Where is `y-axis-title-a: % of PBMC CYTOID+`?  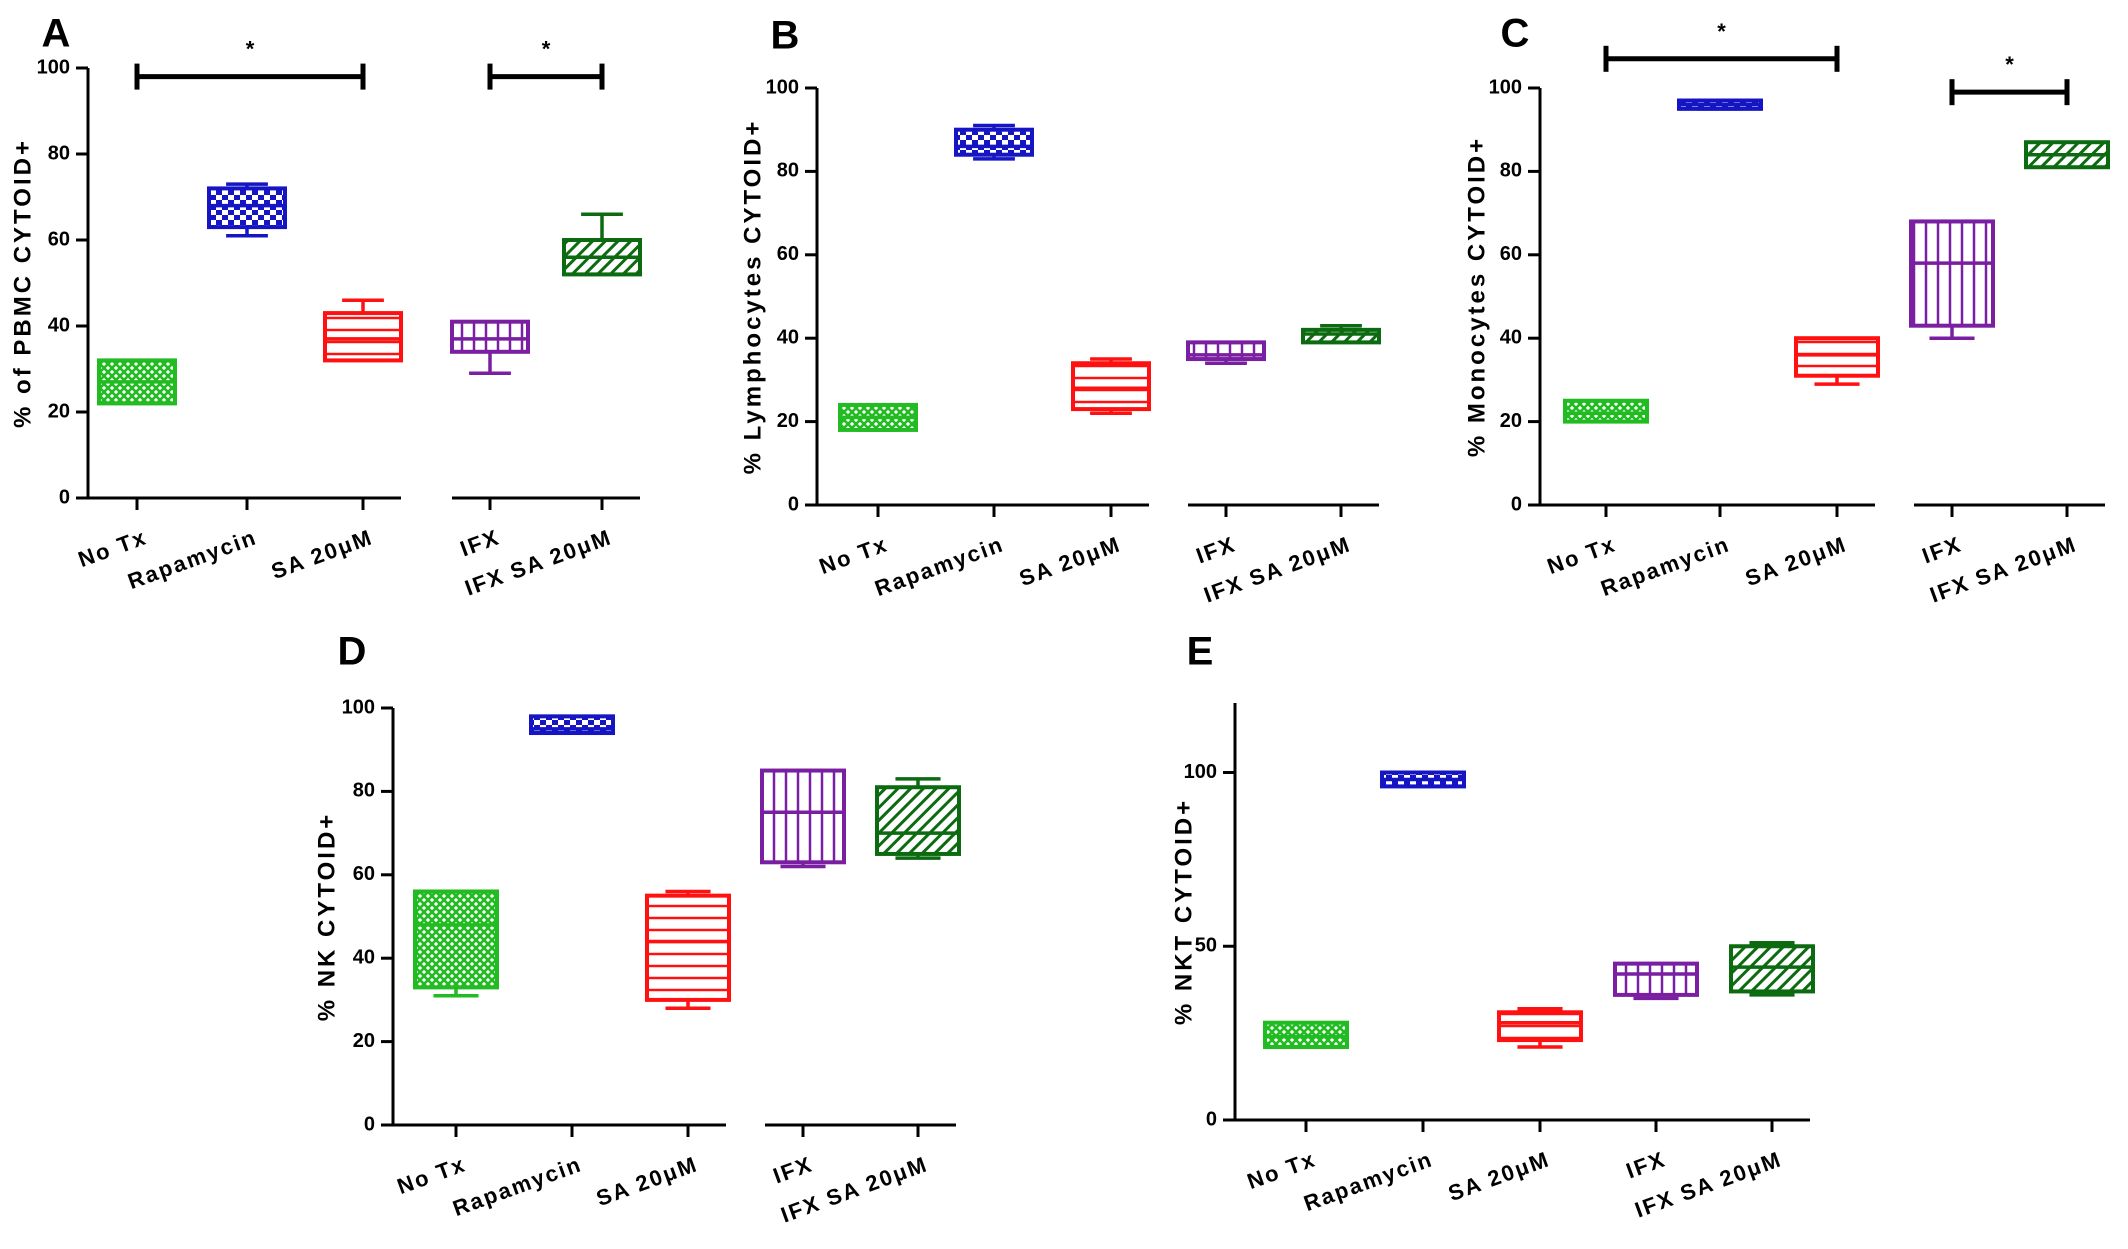
y-axis-title-a: % of PBMC CYTOID+ is located at coordinates (22, 283).